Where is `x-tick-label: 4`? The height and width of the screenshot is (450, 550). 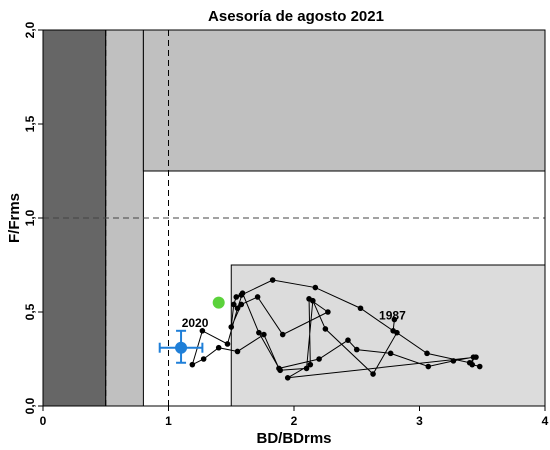 x-tick-label: 4 is located at coordinates (545, 421).